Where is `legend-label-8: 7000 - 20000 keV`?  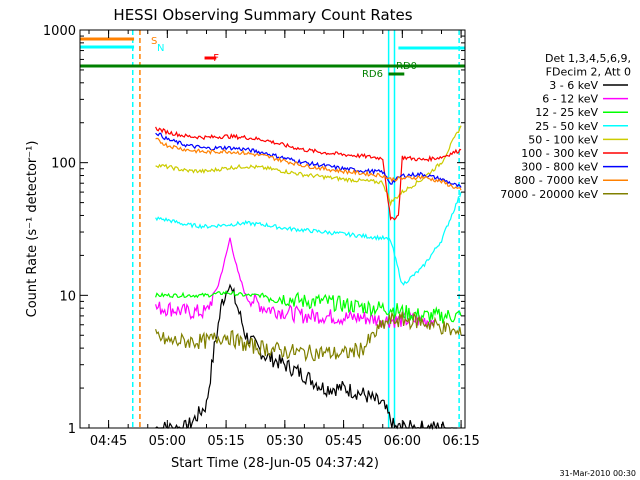
legend-label-8: 7000 - 20000 keV is located at coordinates (549, 194).